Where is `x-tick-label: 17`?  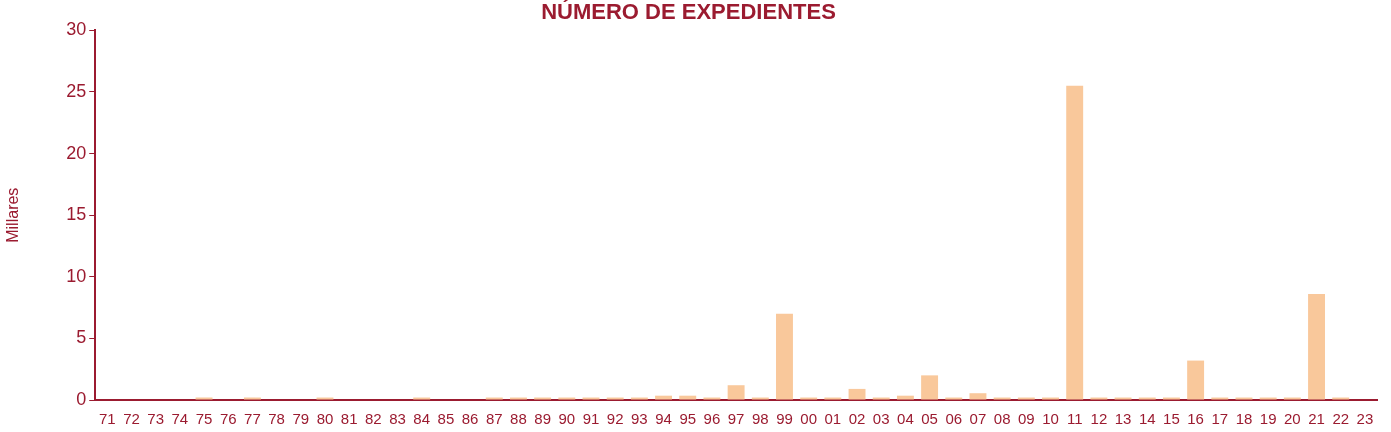 x-tick-label: 17 is located at coordinates (1220, 419).